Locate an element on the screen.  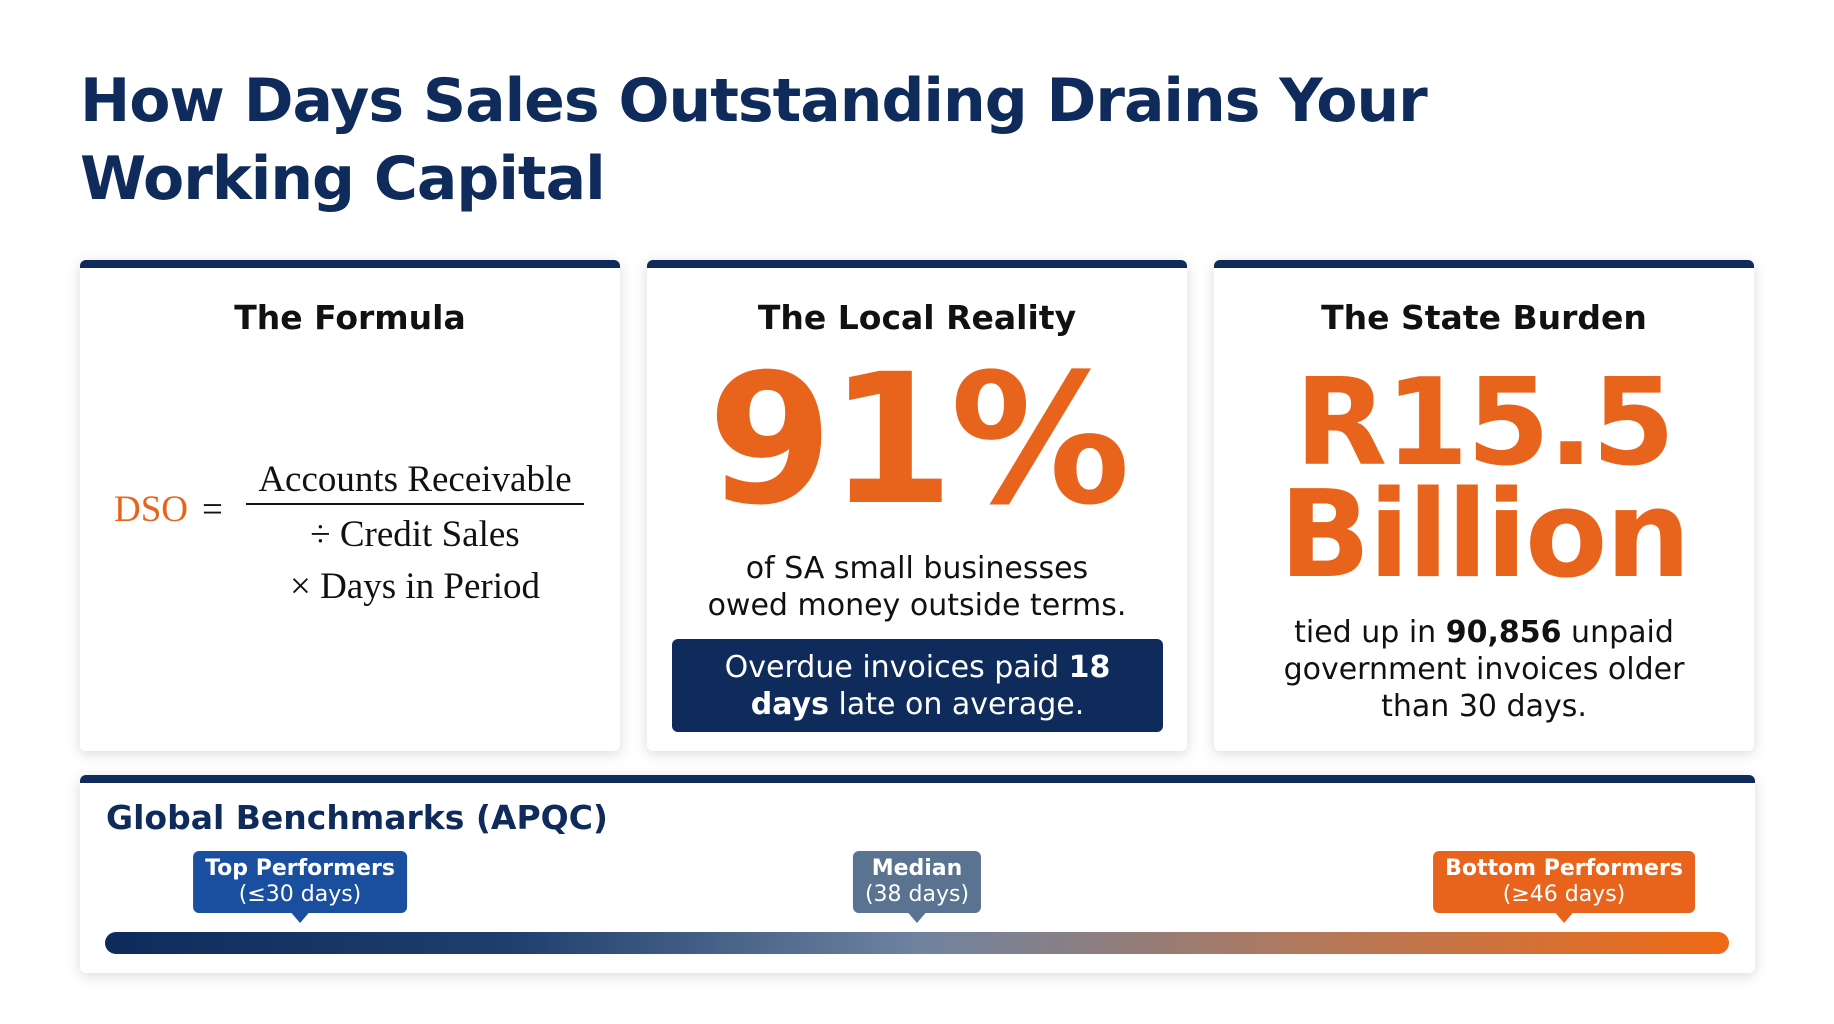
callout-text: late on average. is located at coordinates (956, 704).